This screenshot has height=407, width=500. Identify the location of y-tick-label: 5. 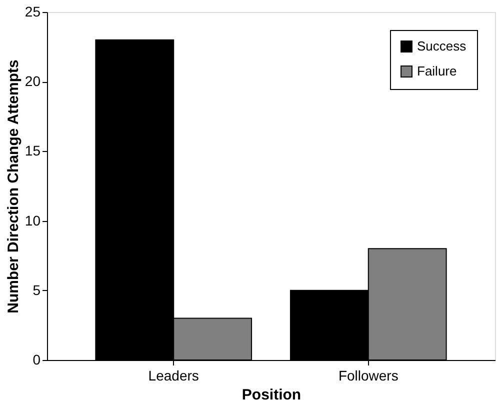
(36, 290).